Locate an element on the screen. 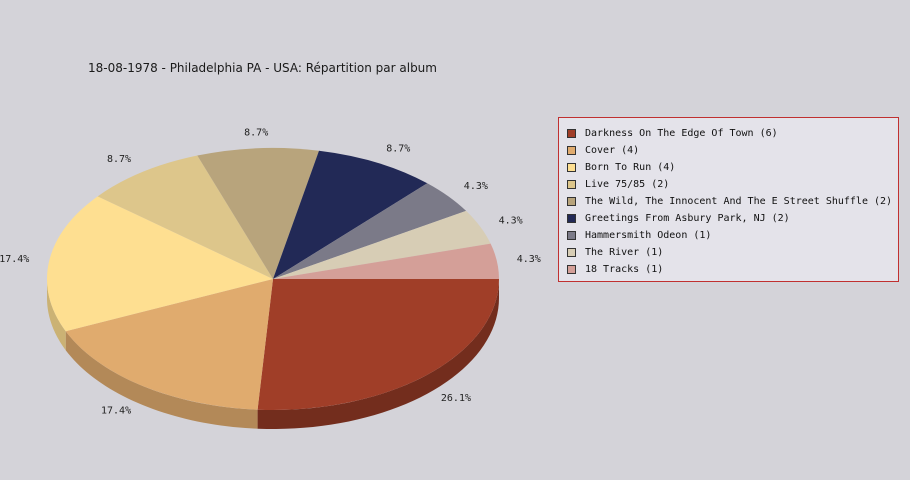 This screenshot has height=480, width=910. pie-slice-label-4: 8.7% is located at coordinates (256, 132).